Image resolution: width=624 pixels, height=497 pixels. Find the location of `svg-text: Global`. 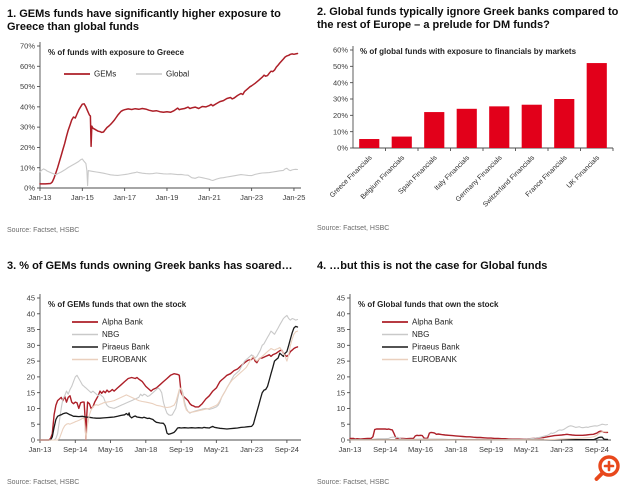

svg-text: Global is located at coordinates (177, 74).